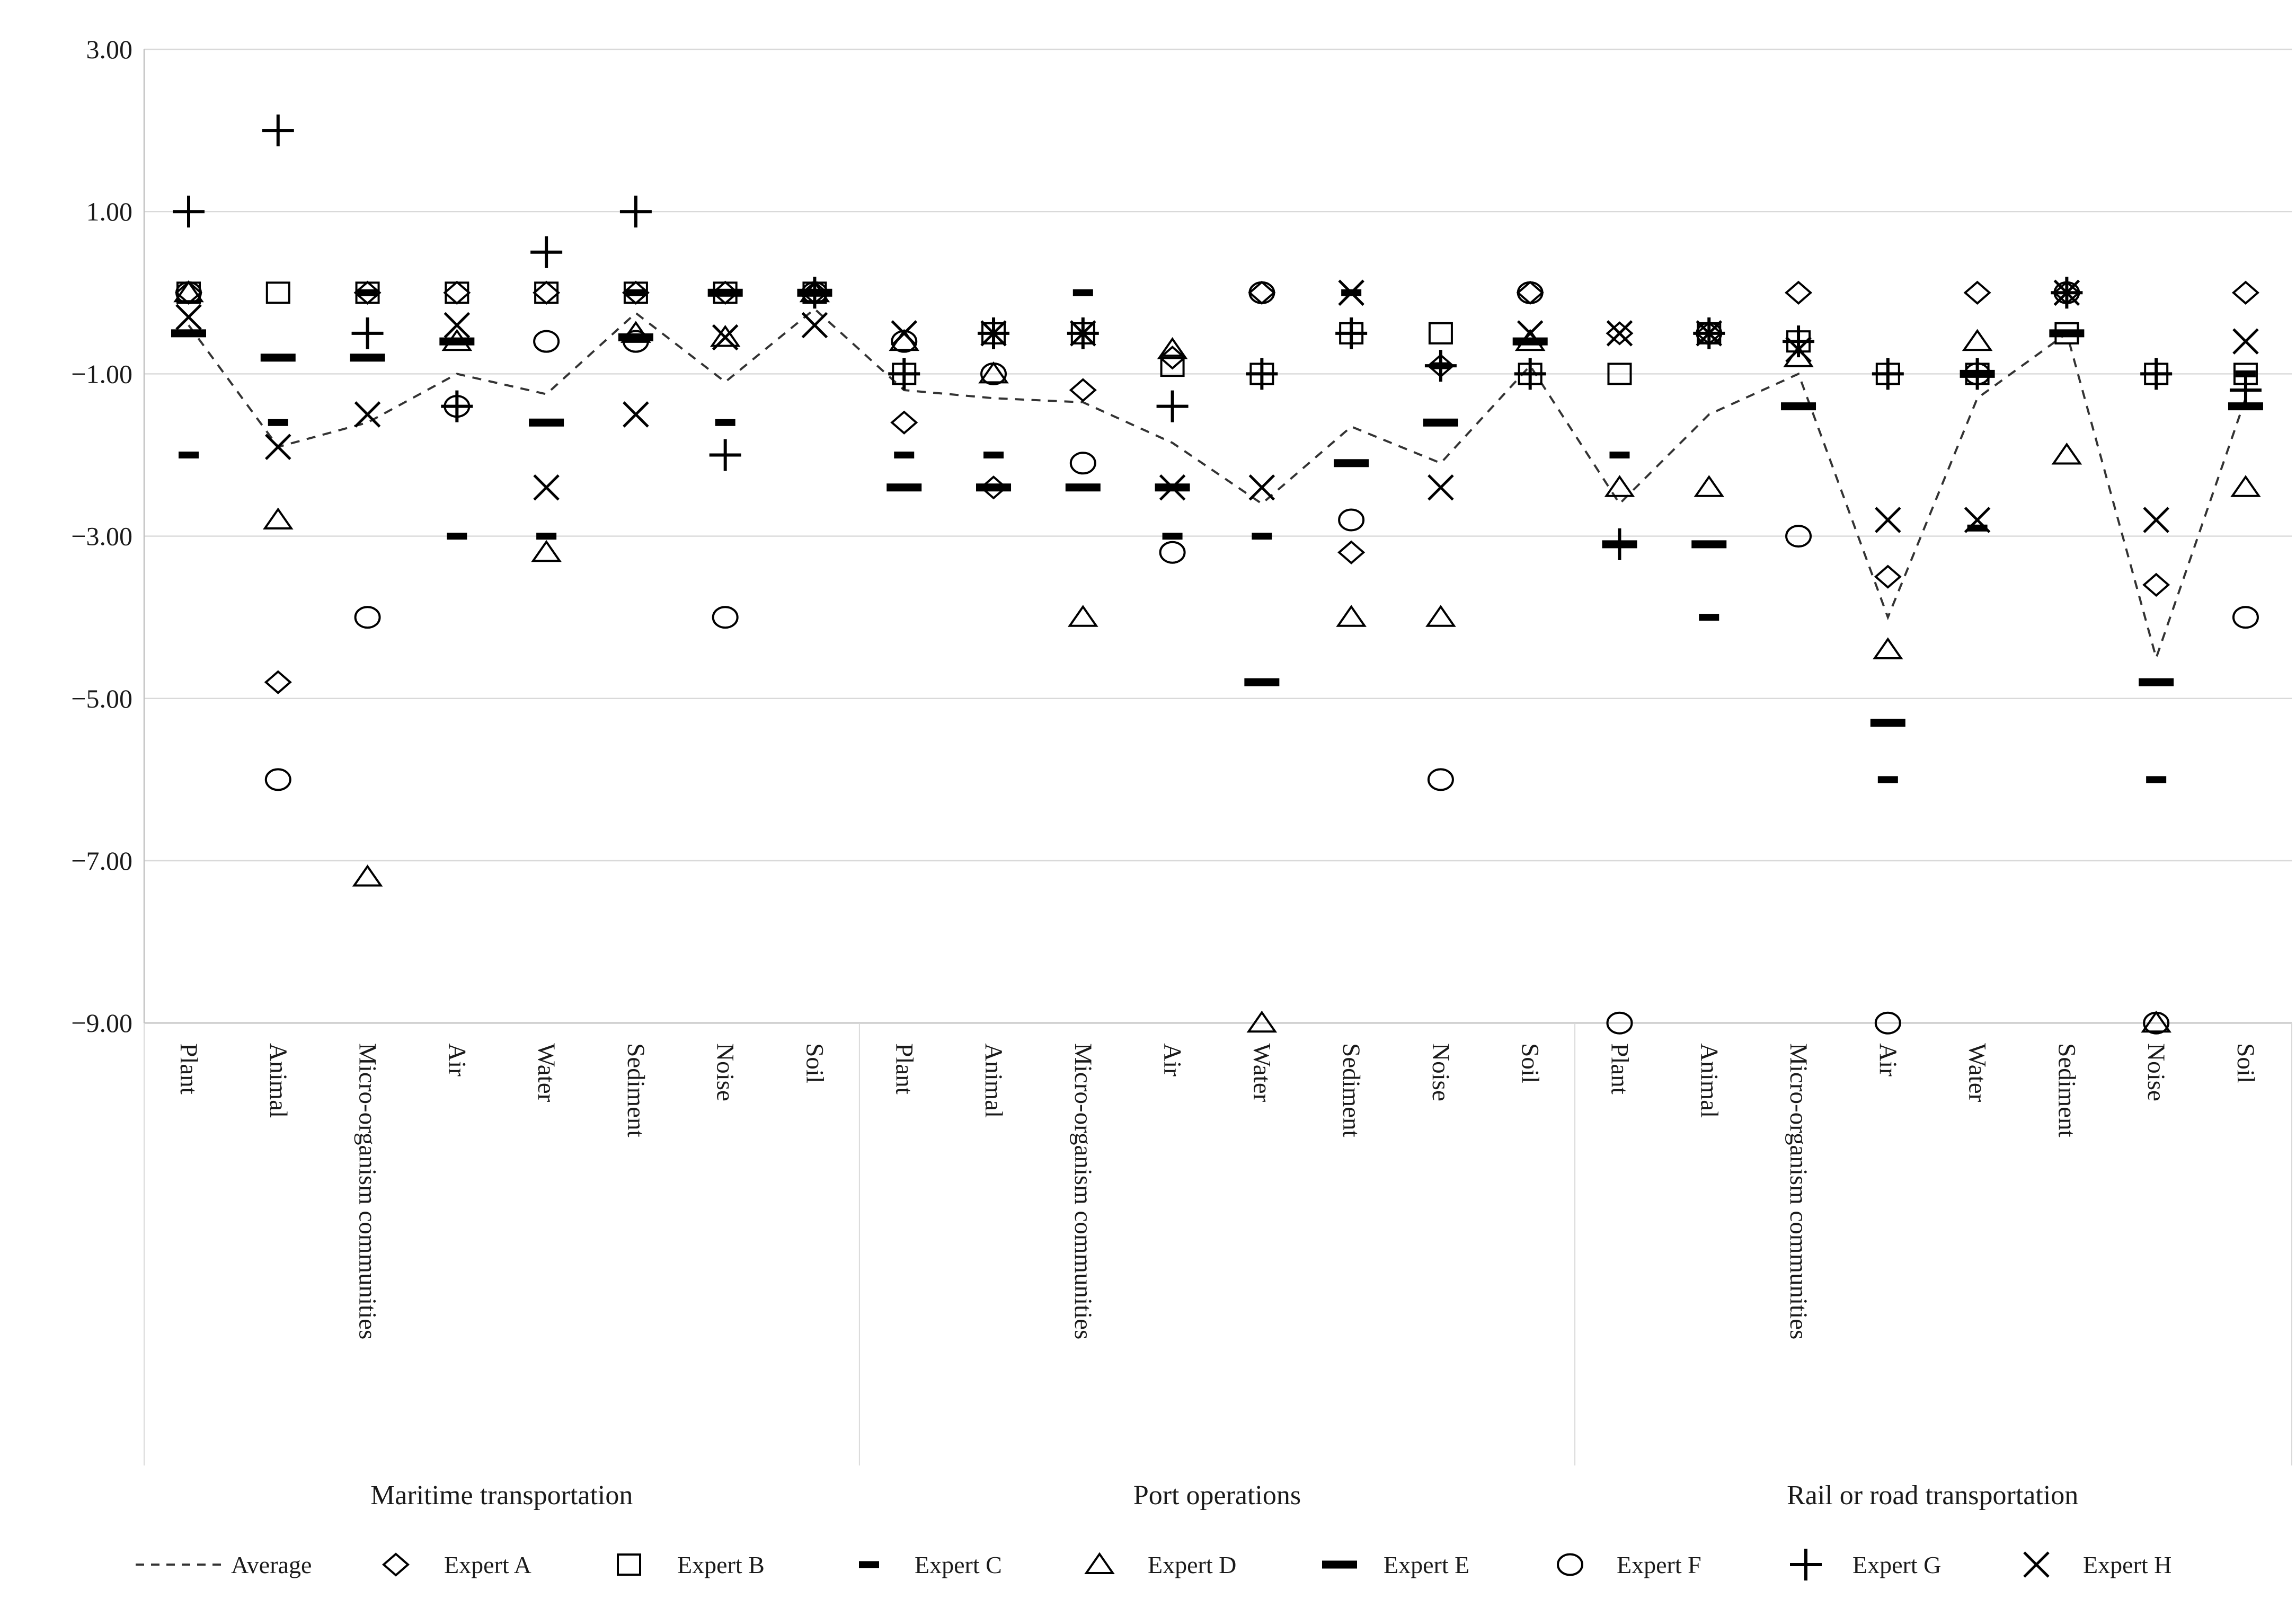  I want to click on legend-label-expert-b: Expert B, so click(721, 1564).